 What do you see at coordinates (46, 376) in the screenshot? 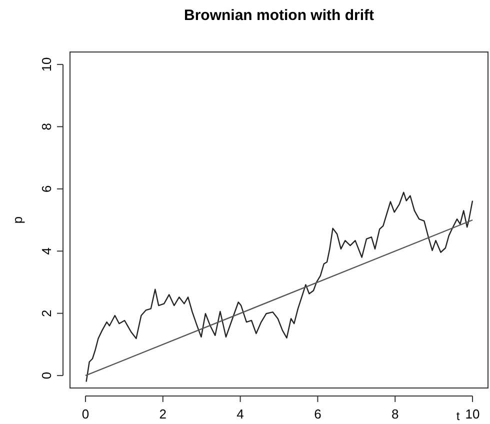
I see `y-tick-label: 0` at bounding box center [46, 376].